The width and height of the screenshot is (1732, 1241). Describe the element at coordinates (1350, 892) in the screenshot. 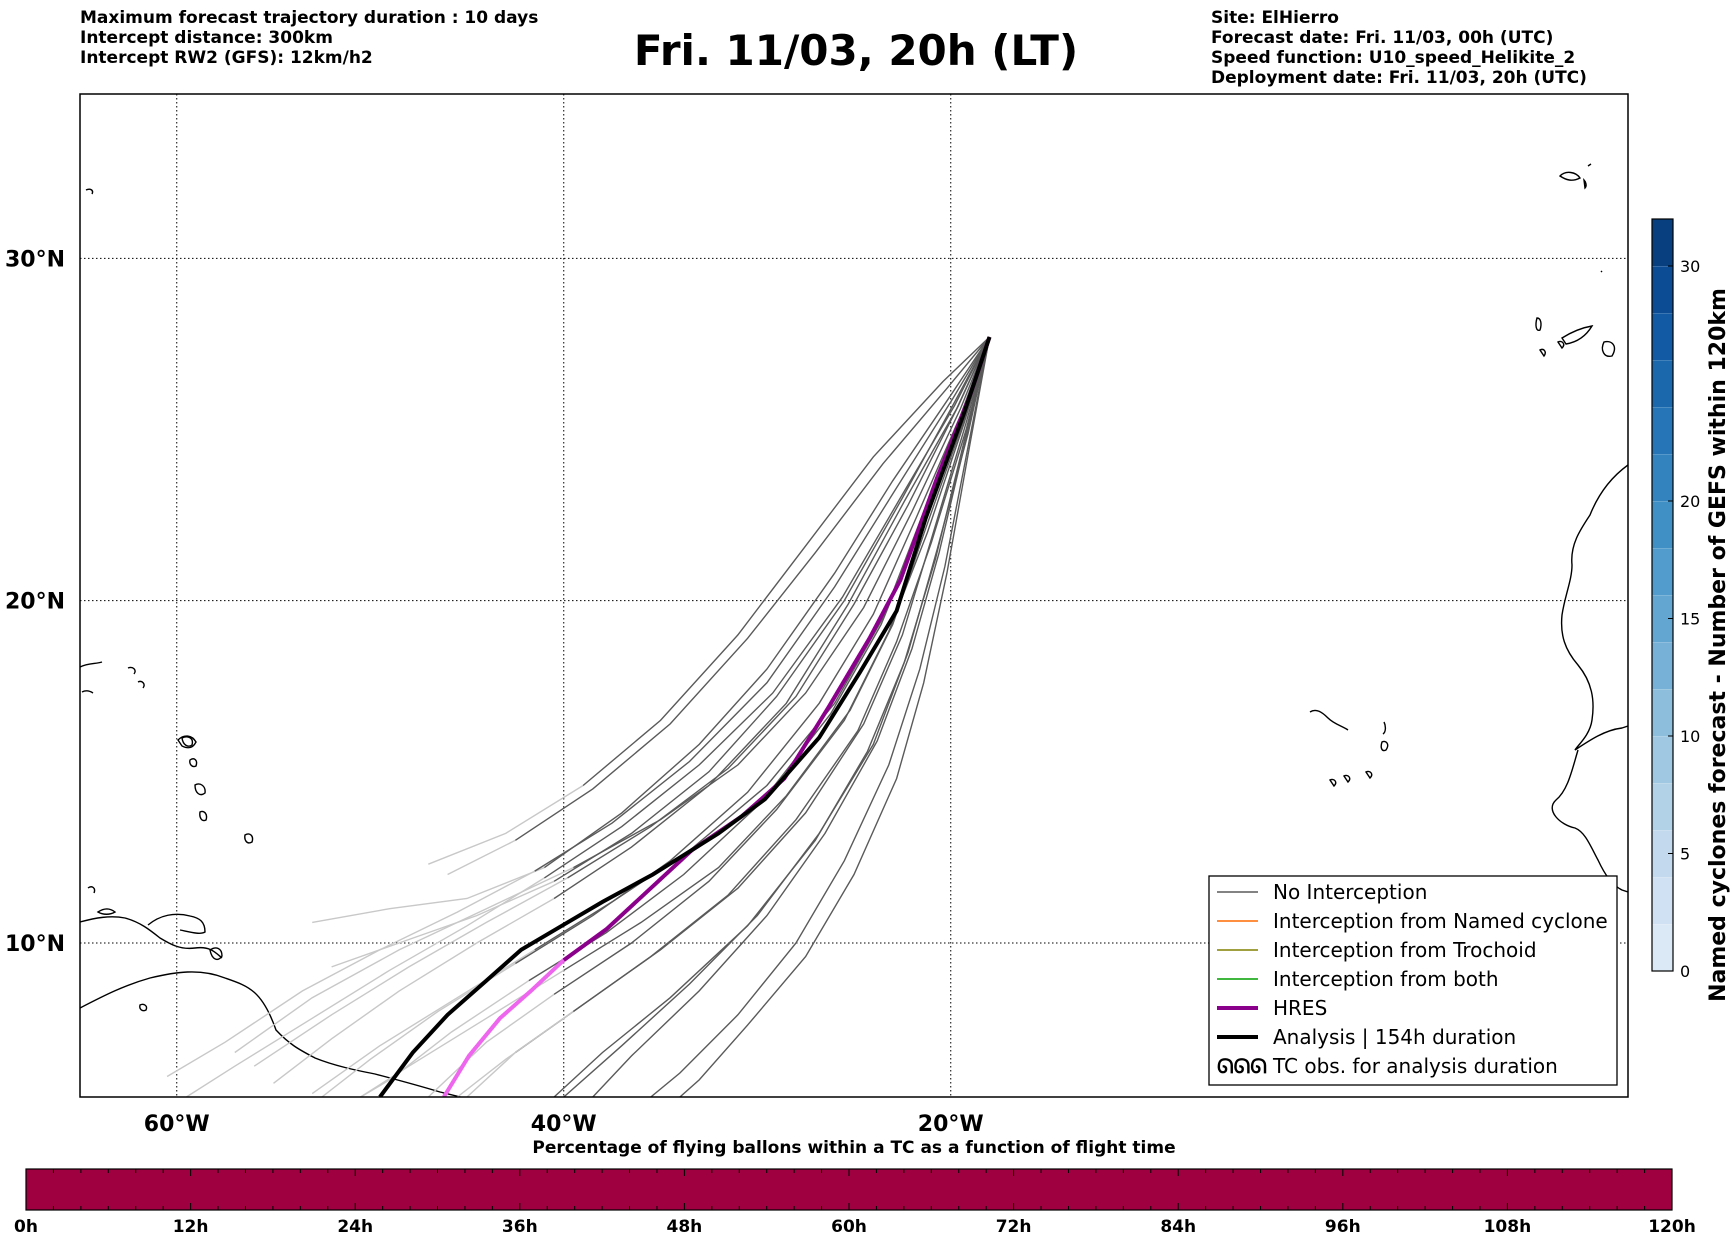

I see `legend-label: No Interception` at that location.